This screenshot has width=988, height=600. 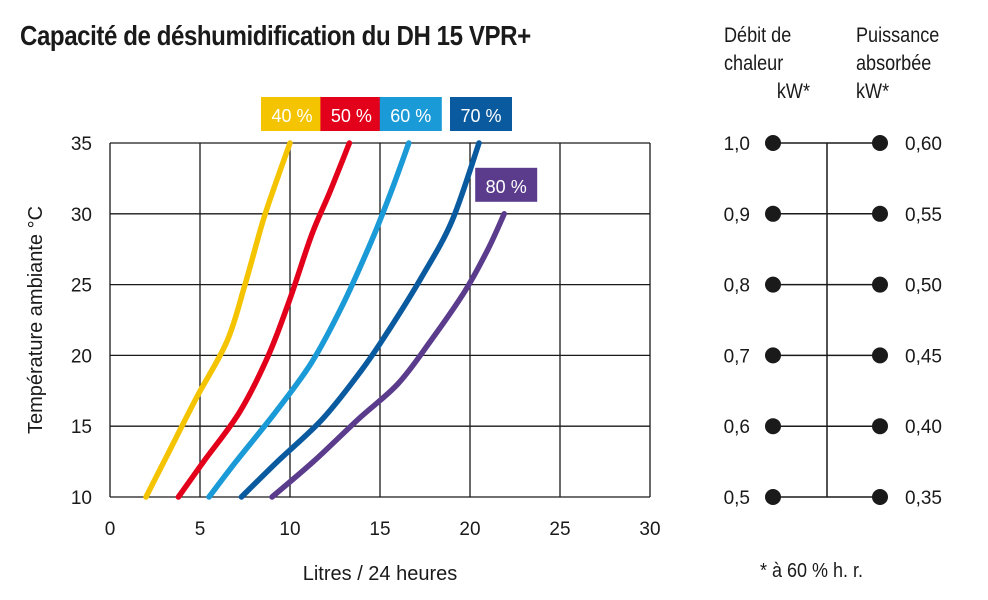 I want to click on x-axis-title: Litres / 24 heures, so click(x=380, y=574).